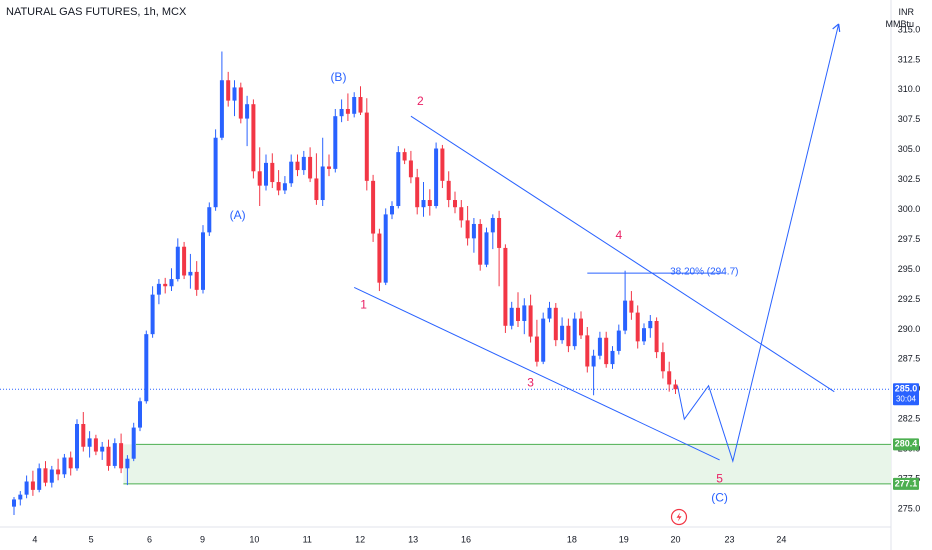 This screenshot has height=550, width=932. Describe the element at coordinates (906, 483) in the screenshot. I see `zone-bottom-tag: 277.1` at that location.